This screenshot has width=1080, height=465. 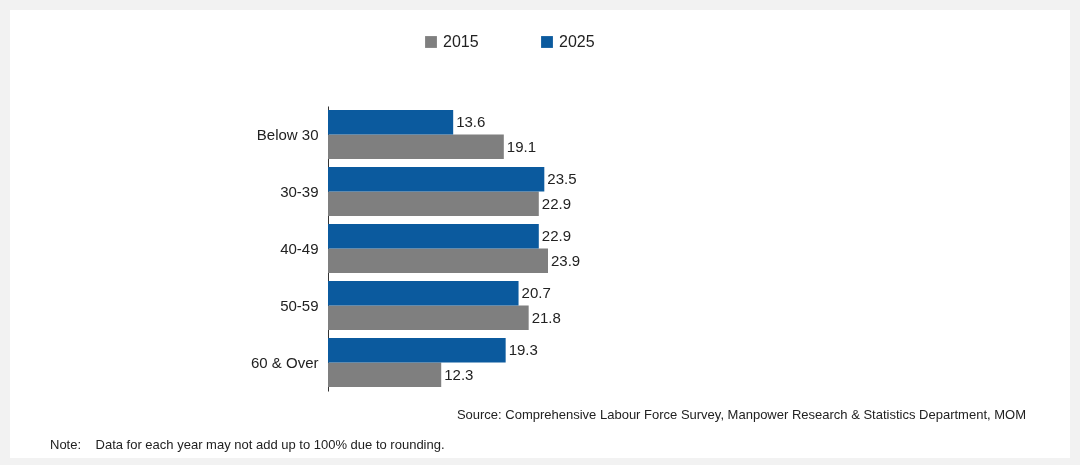 I want to click on data-label: 20.7, so click(x=536, y=293).